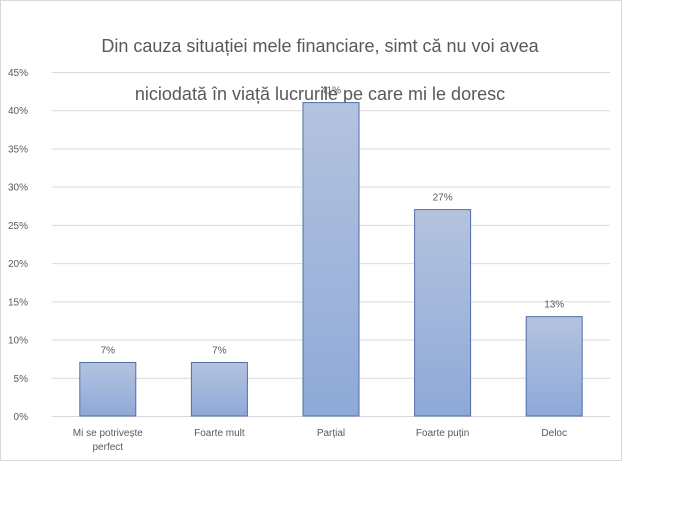 Image resolution: width=699 pixels, height=521 pixels. I want to click on x-tick-label-line: Foarte mult, so click(219, 433).